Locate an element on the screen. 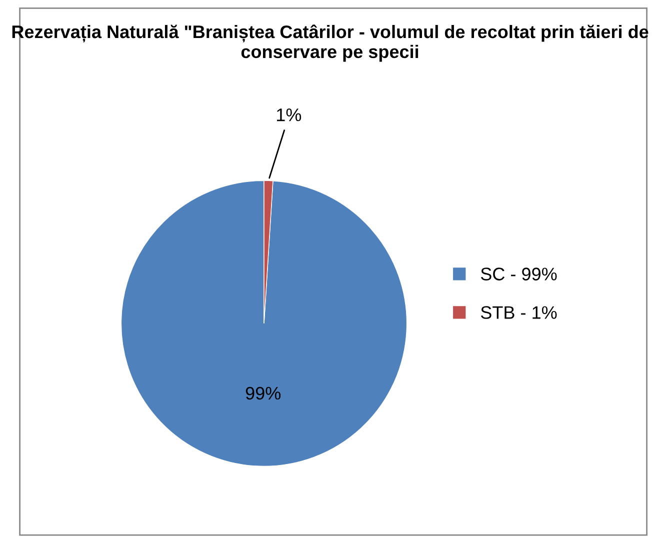 Image resolution: width=660 pixels, height=546 pixels. legend-label: SC - 99% is located at coordinates (518, 274).